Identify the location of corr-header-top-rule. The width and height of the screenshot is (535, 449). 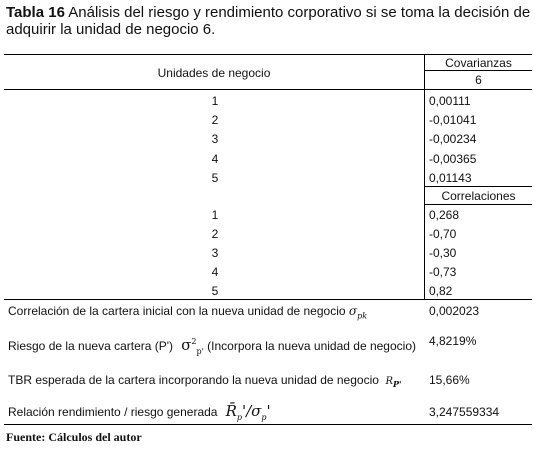
(478, 186).